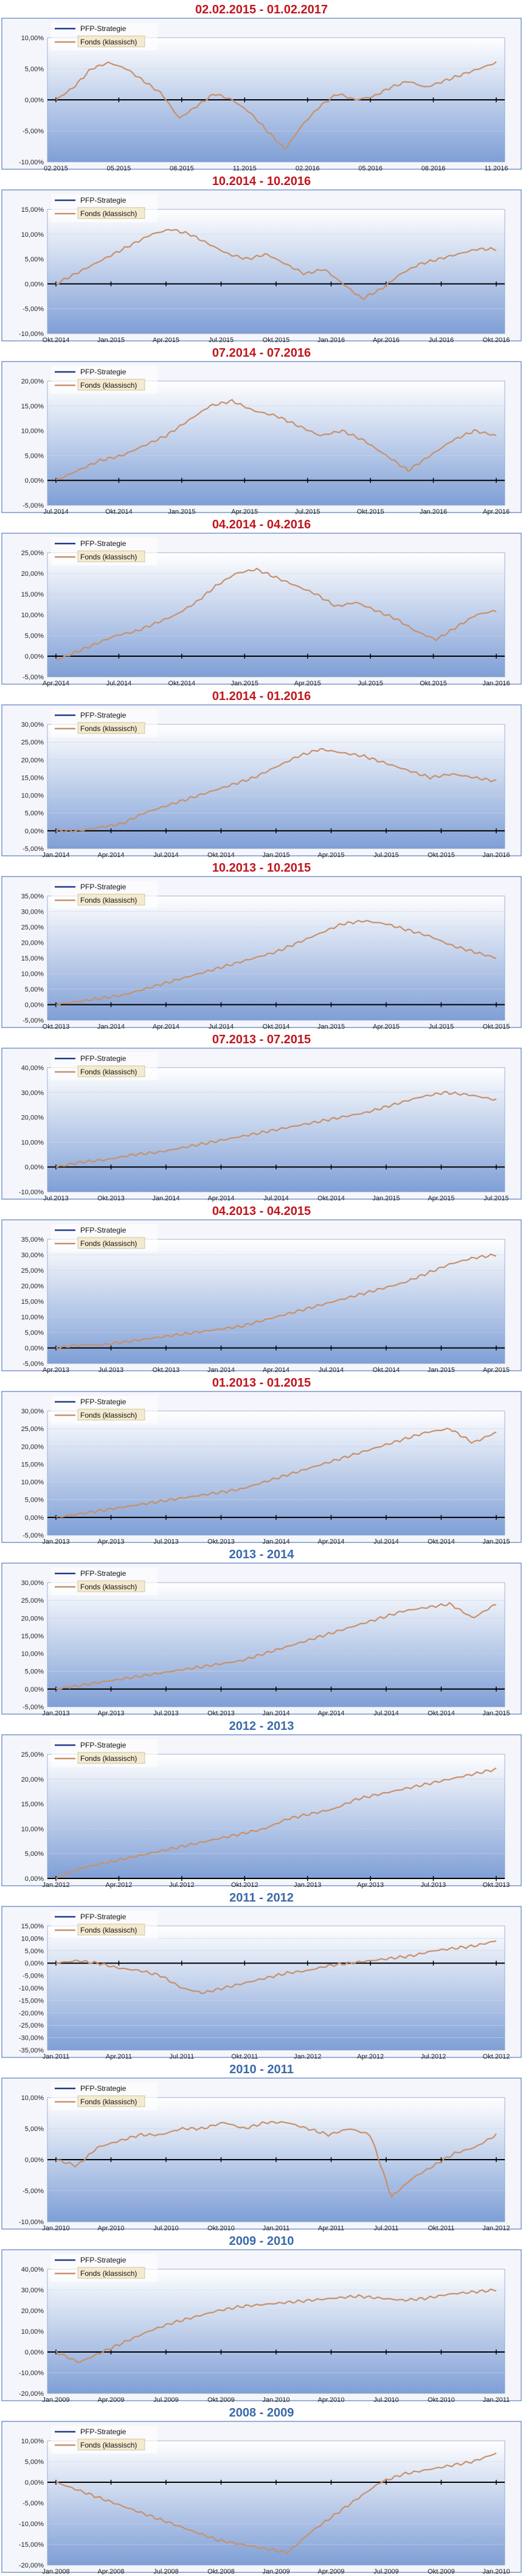 Image resolution: width=523 pixels, height=2576 pixels. I want to click on x-tick-label: Jul.2009, so click(166, 2400).